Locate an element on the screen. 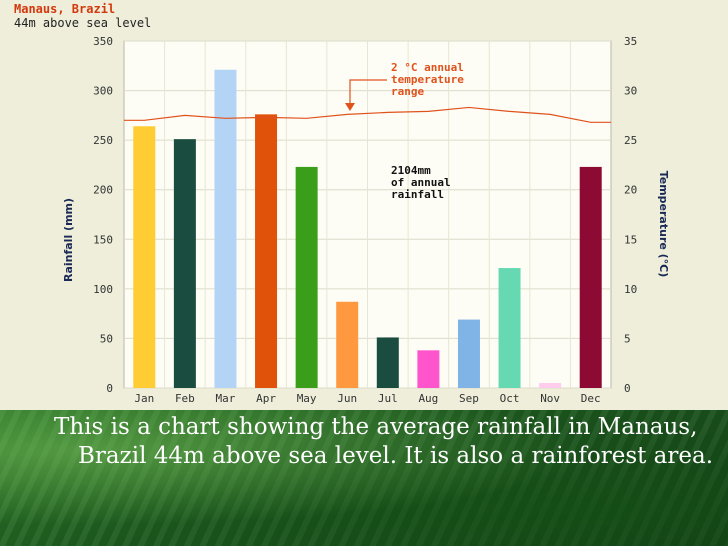 The image size is (728, 546). bar-aug is located at coordinates (428, 369).